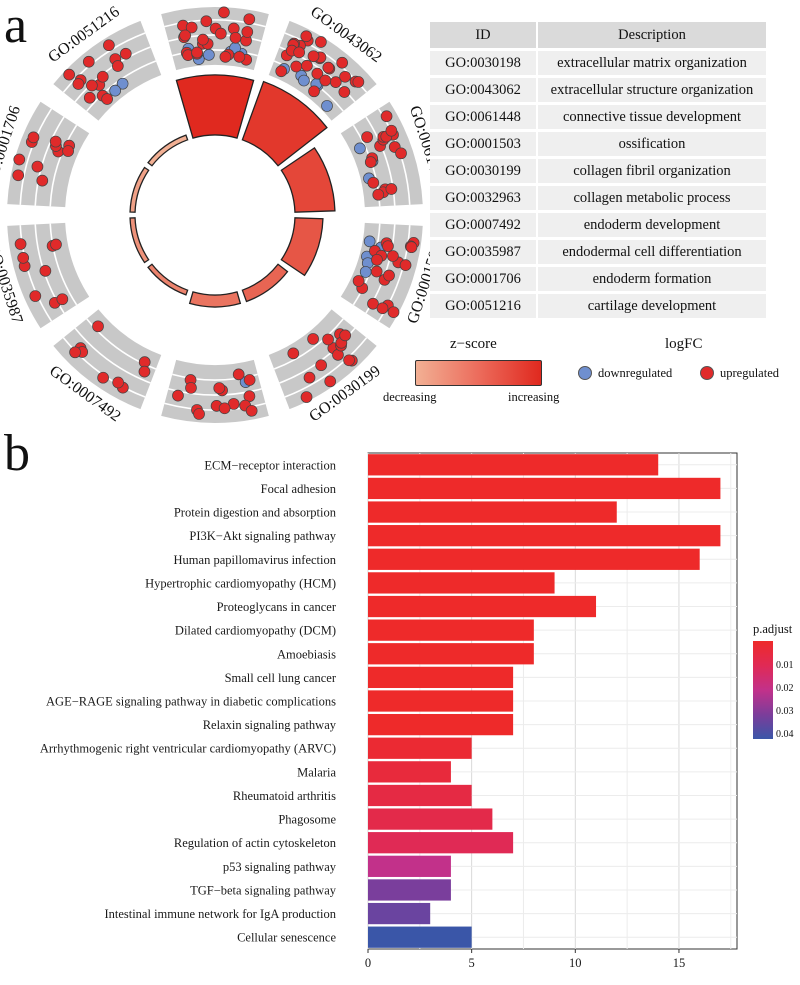 The height and width of the screenshot is (985, 800). I want to click on go-table-header-row: ID Description, so click(599, 36).